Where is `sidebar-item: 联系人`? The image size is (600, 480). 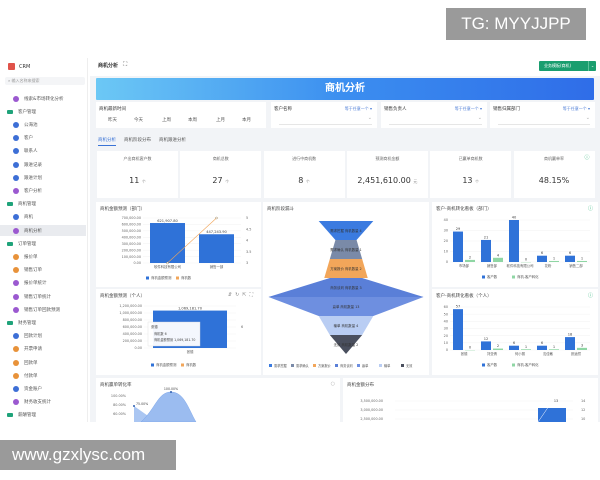
sidebar-item: 联系人 is located at coordinates (43, 151).